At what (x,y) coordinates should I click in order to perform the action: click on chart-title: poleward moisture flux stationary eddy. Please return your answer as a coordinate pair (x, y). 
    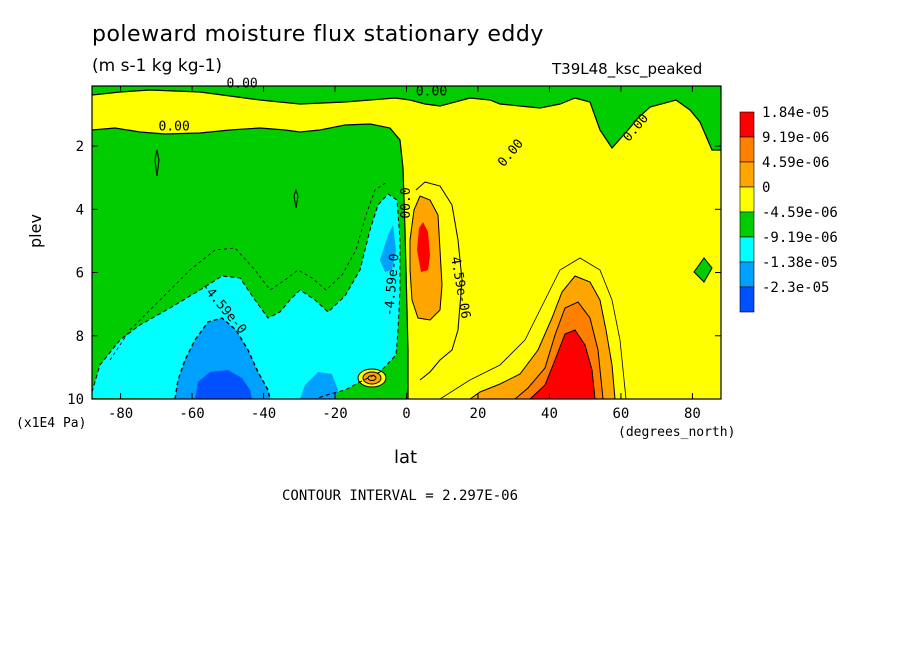
    Looking at the image, I should click on (318, 34).